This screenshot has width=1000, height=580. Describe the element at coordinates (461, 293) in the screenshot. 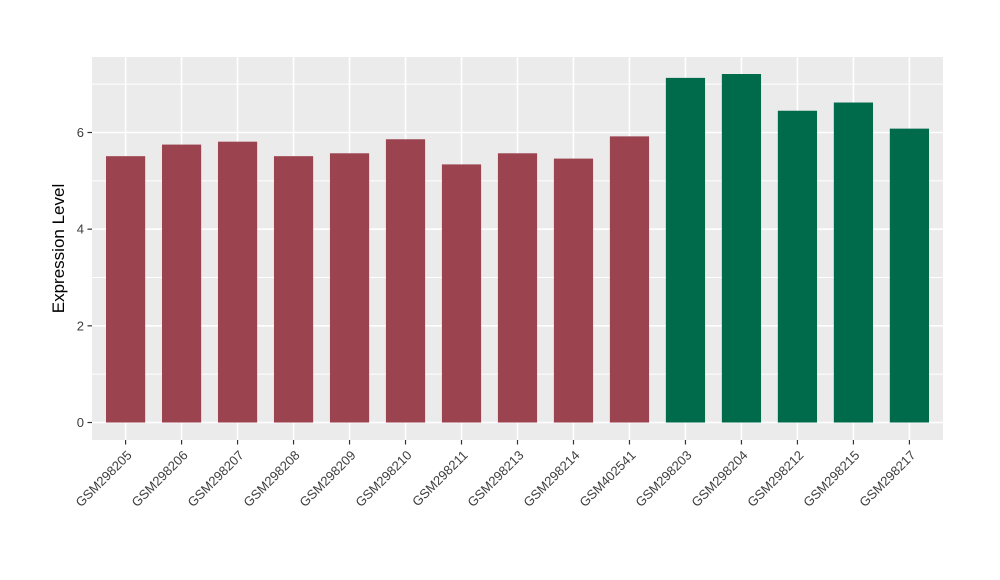

I see `bar-GSM298211` at that location.